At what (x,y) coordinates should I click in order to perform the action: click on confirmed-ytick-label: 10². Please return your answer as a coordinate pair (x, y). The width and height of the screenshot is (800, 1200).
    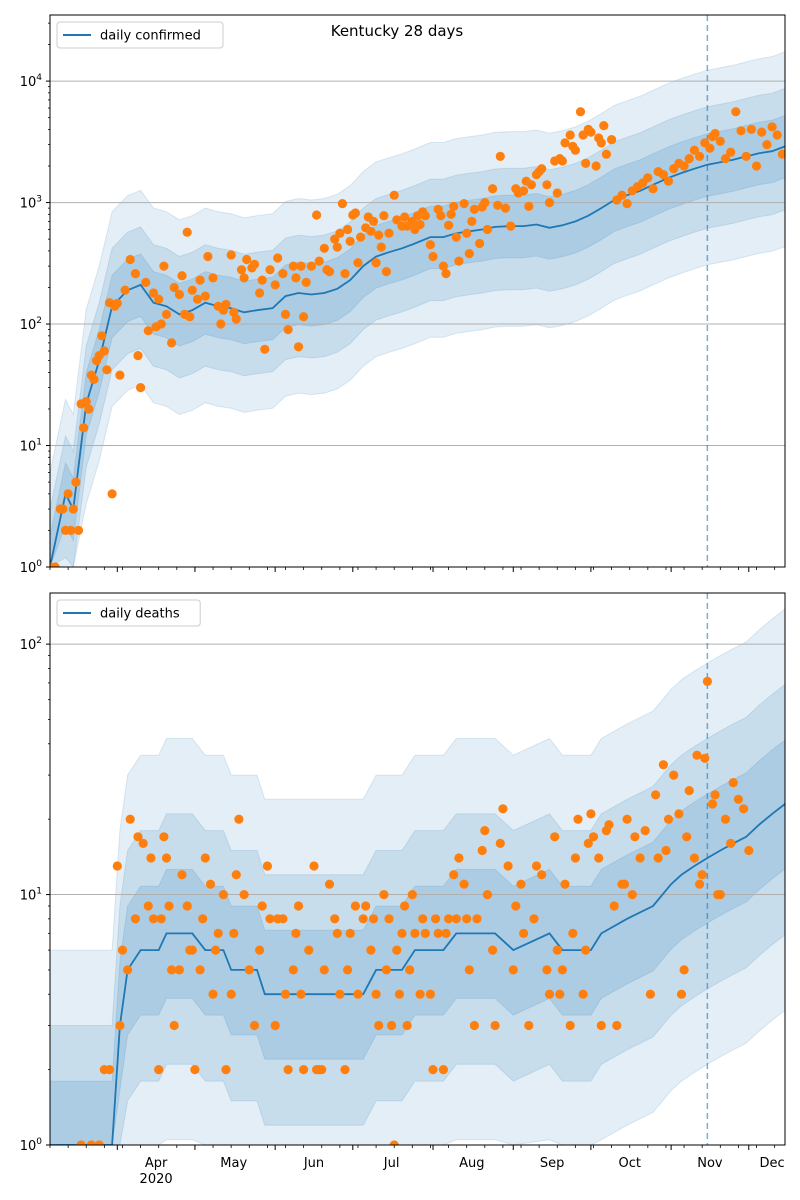
    Looking at the image, I should click on (31, 324).